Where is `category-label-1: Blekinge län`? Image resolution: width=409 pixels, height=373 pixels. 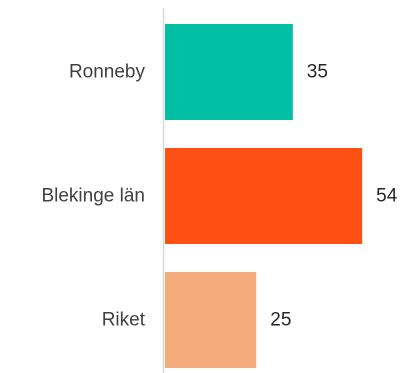
category-label-1: Blekinge län is located at coordinates (93, 196).